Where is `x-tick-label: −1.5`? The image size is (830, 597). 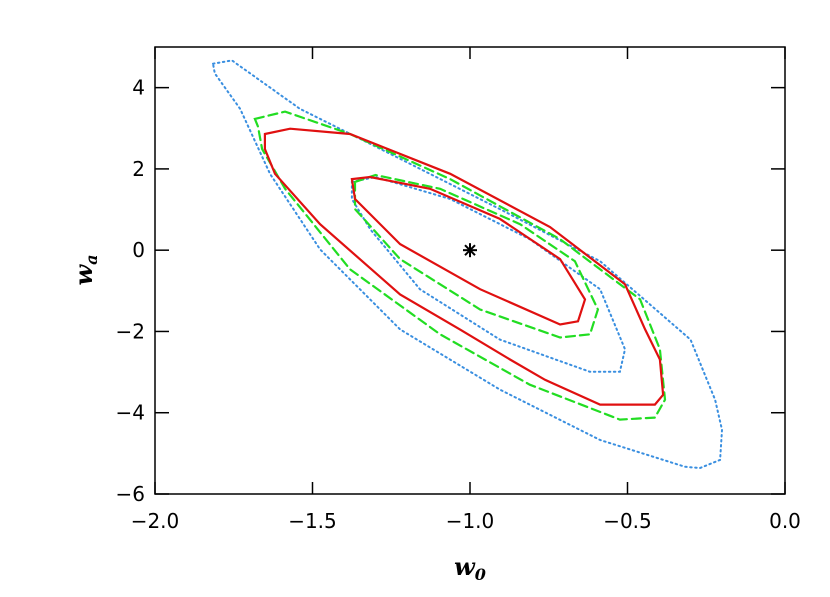
x-tick-label: −1.5 is located at coordinates (312, 521).